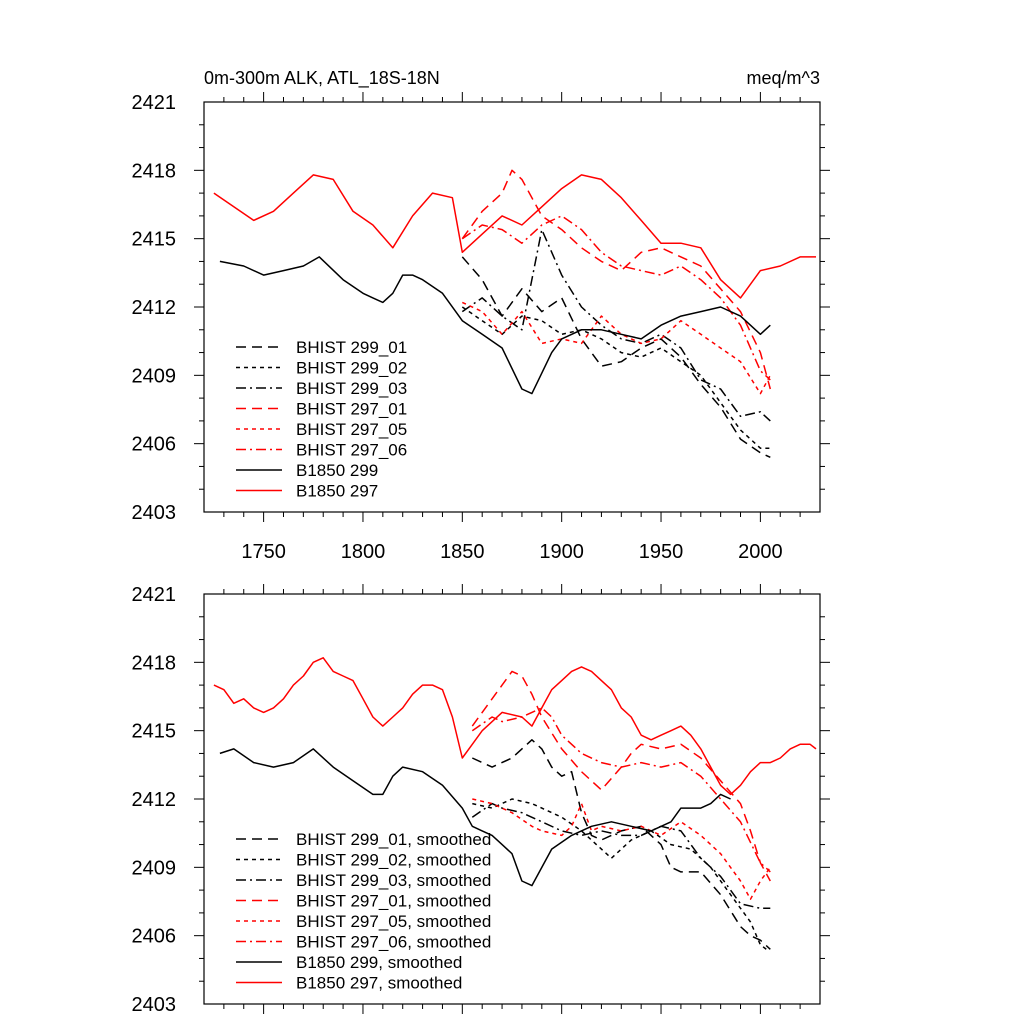  Describe the element at coordinates (337, 470) in the screenshot. I see `top-legend-label: B1850 299` at that location.